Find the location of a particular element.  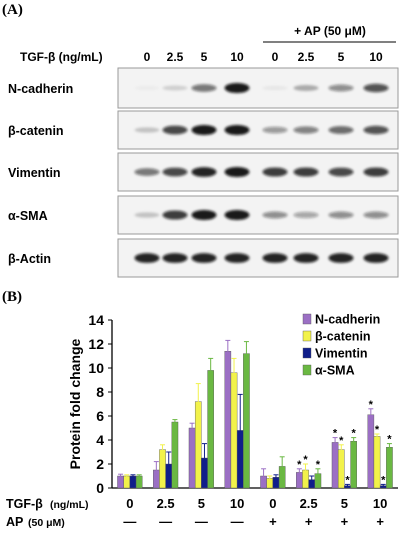

y-tick-label: 14 is located at coordinates (96, 320).